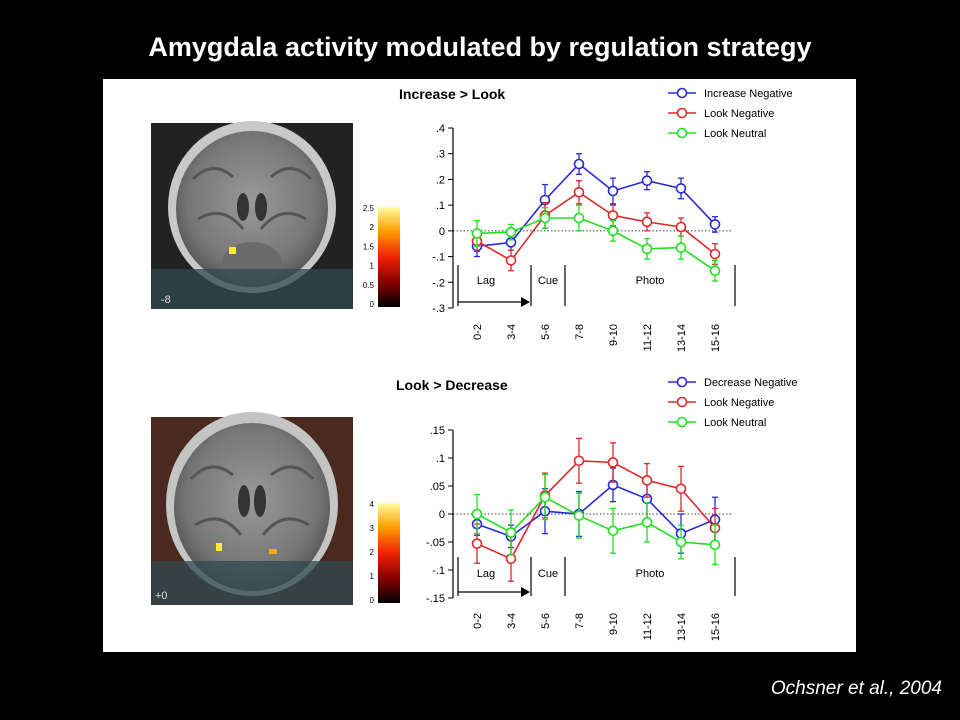 The width and height of the screenshot is (960, 720). What do you see at coordinates (435, 543) in the screenshot?
I see `y-tick-label: -.05` at bounding box center [435, 543].